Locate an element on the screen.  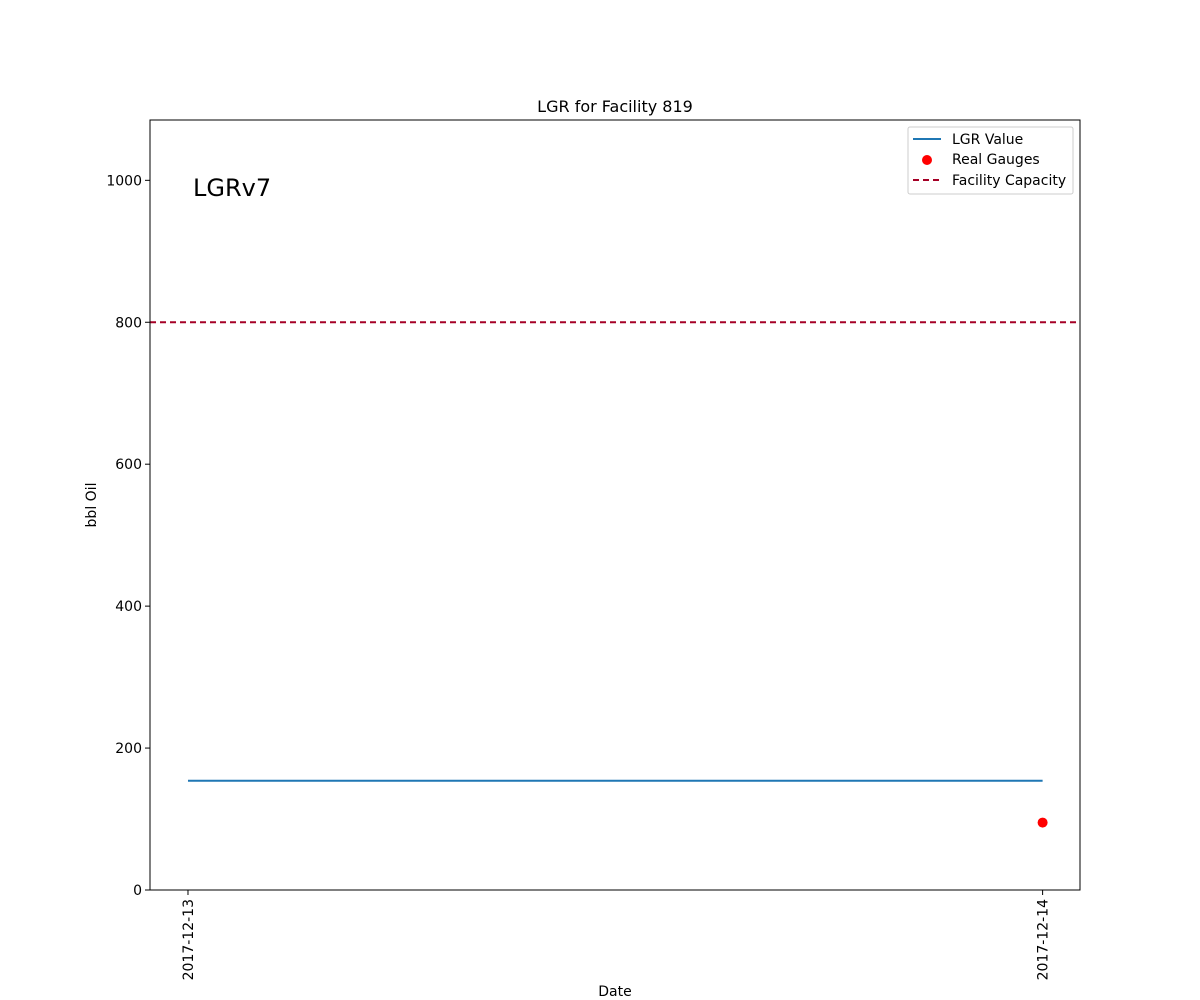
y-axis: 0 200 400 600 800 1000 is located at coordinates (128, 536).